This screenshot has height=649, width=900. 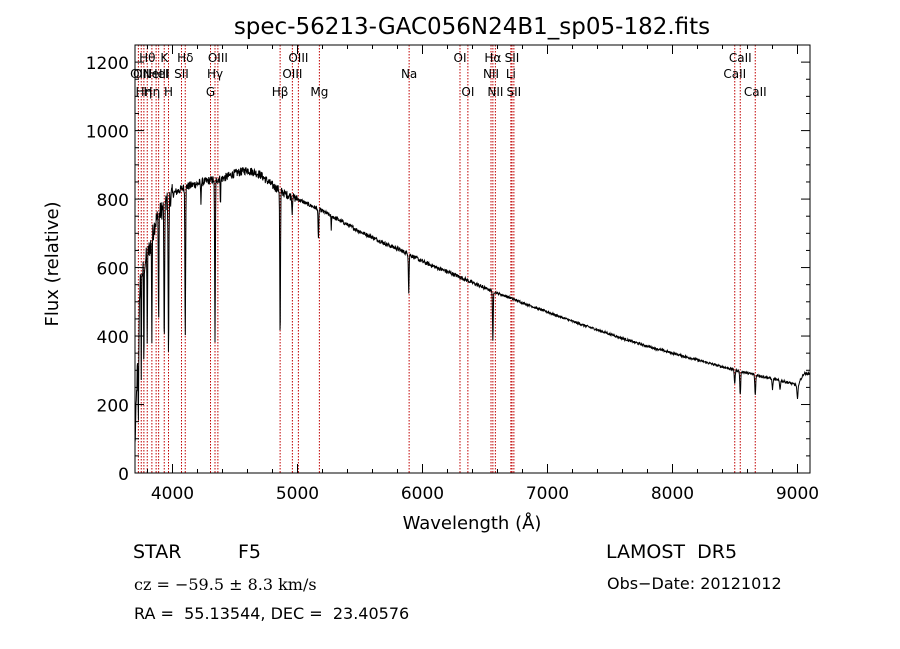 What do you see at coordinates (511, 74) in the screenshot?
I see `line-marker-label: Li` at bounding box center [511, 74].